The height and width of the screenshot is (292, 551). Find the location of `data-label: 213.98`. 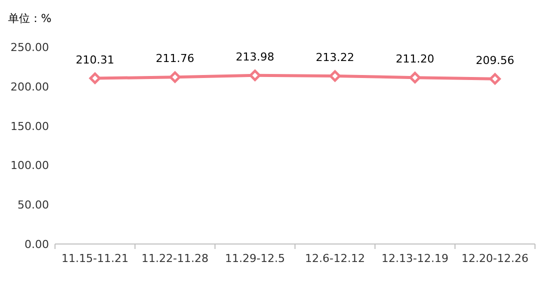

data-label: 213.98 is located at coordinates (255, 57).